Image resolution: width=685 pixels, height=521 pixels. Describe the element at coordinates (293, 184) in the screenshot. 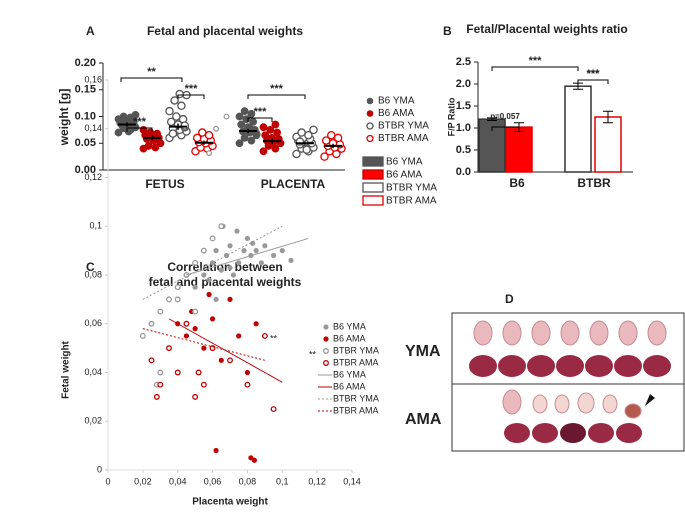

I see `x-tick-label: PLACENTA` at that location.